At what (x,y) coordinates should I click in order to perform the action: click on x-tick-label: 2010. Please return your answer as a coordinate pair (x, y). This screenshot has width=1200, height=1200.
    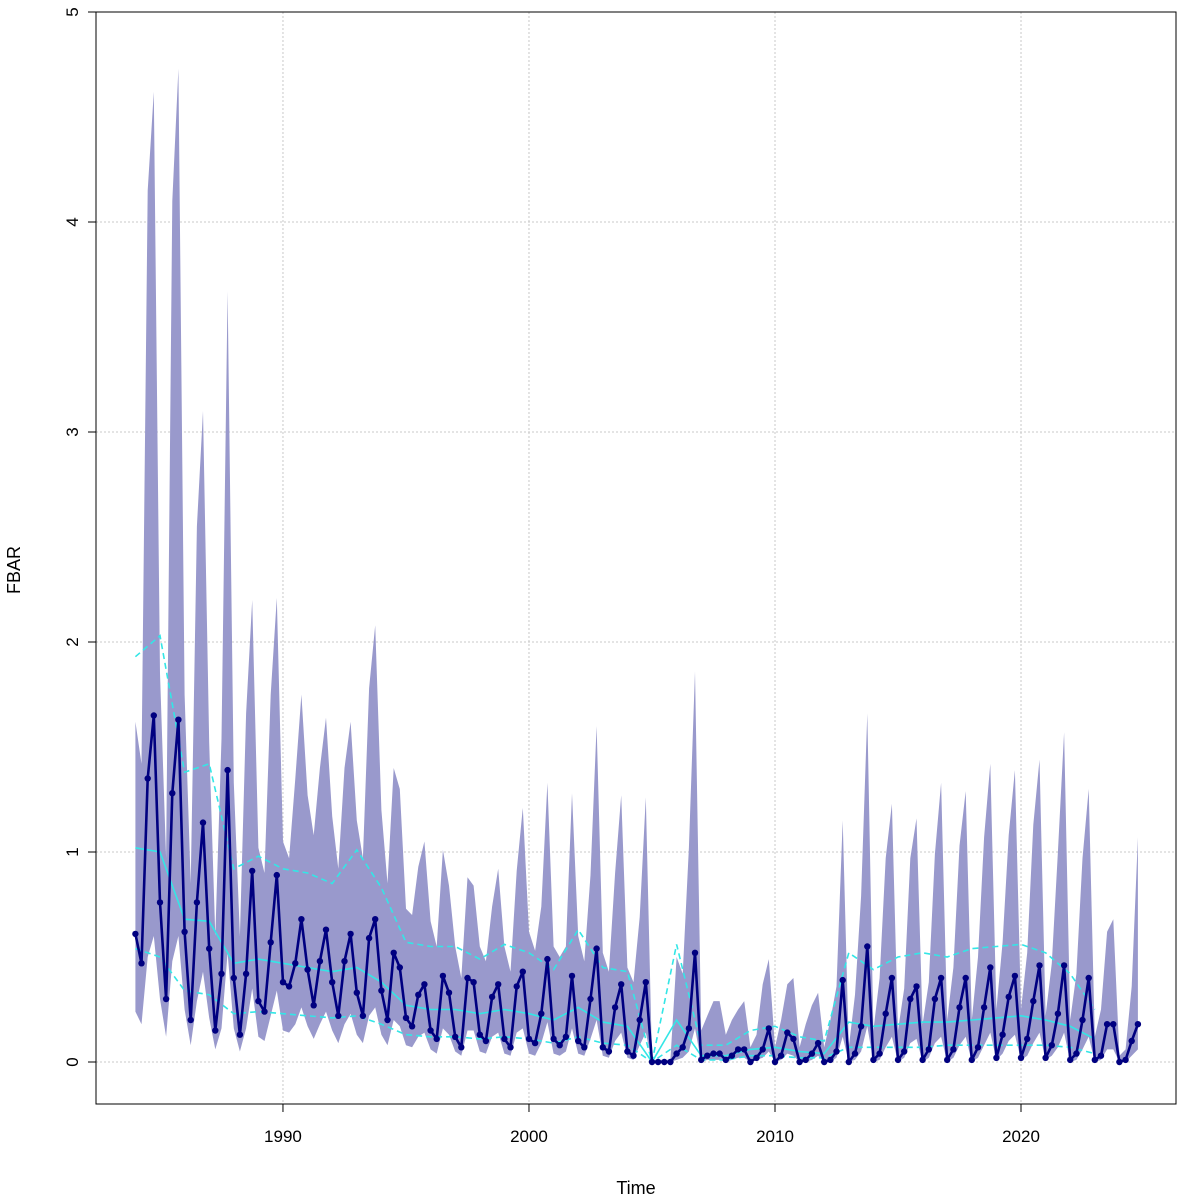
    Looking at the image, I should click on (775, 1136).